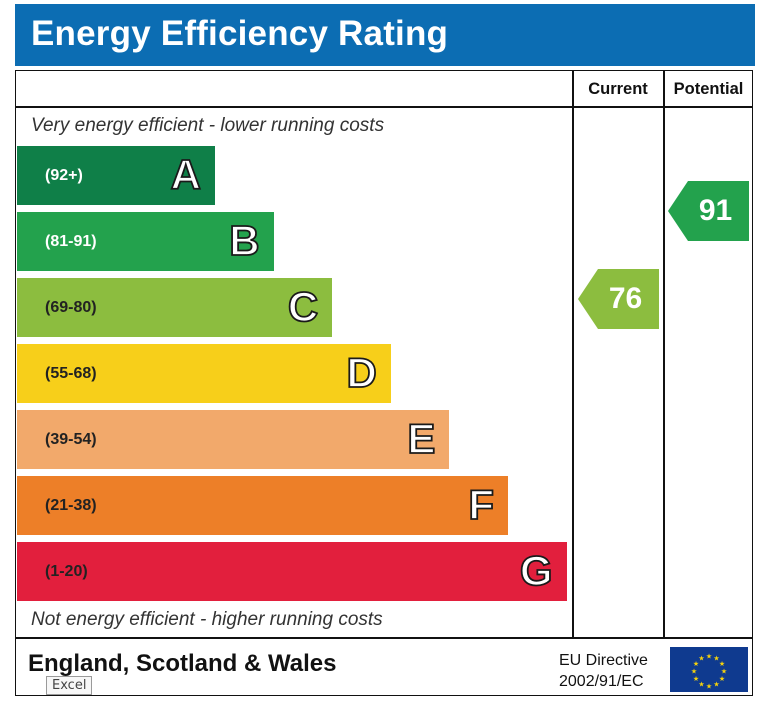  I want to click on potential-column-divider, so click(664, 354).